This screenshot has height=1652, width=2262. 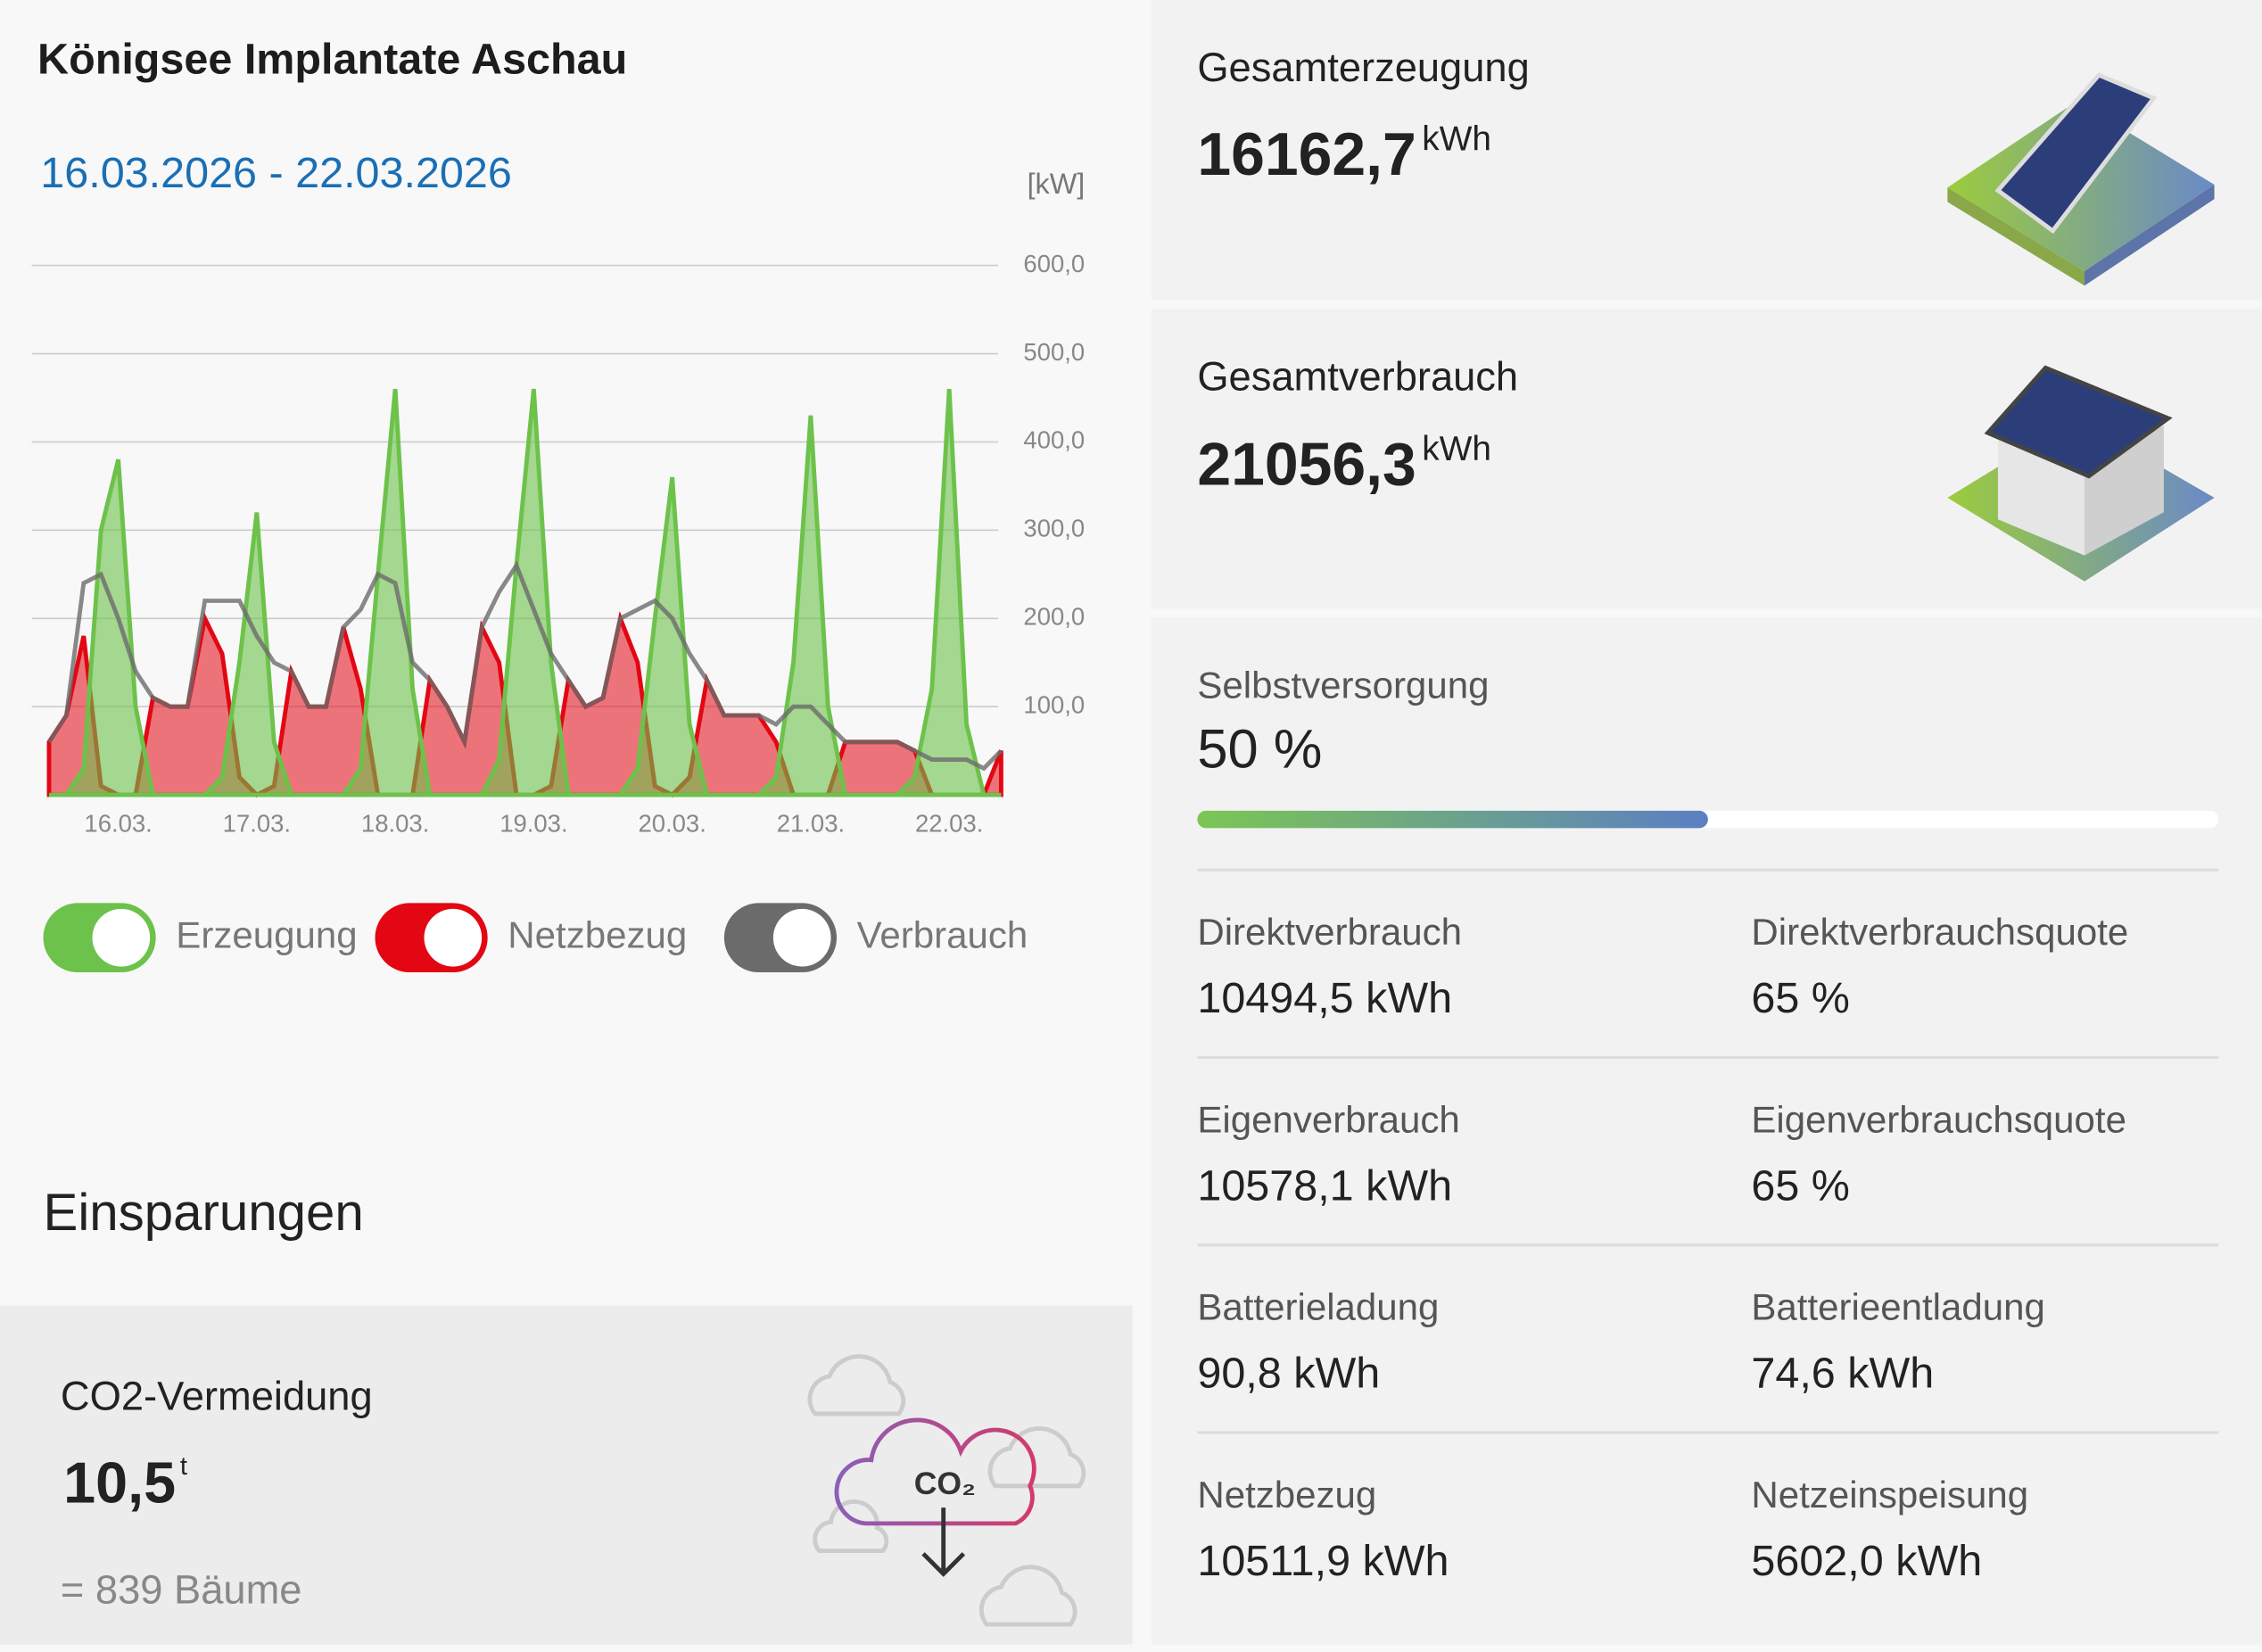 I want to click on x-tick-label: 20.03., so click(x=672, y=823).